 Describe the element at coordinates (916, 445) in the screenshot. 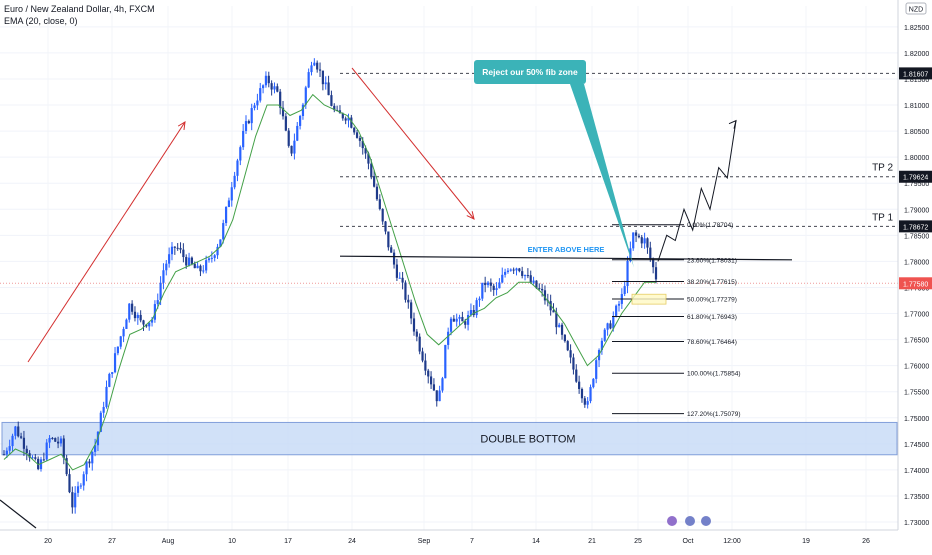

I see `price-tick-label: 1.74500` at that location.